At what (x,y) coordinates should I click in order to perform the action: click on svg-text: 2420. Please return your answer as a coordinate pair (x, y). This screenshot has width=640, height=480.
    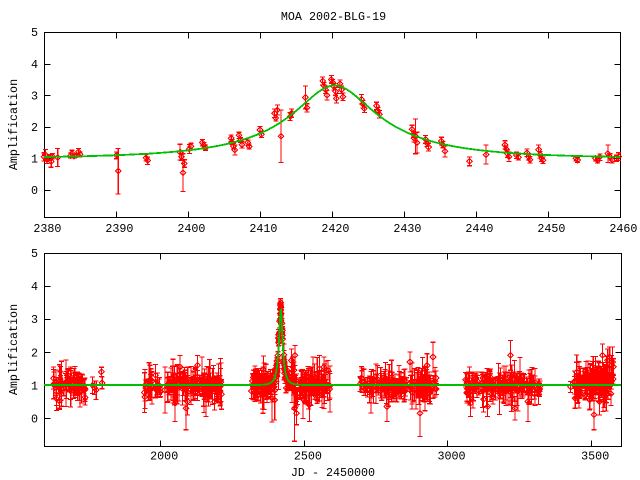
    Looking at the image, I should click on (335, 229).